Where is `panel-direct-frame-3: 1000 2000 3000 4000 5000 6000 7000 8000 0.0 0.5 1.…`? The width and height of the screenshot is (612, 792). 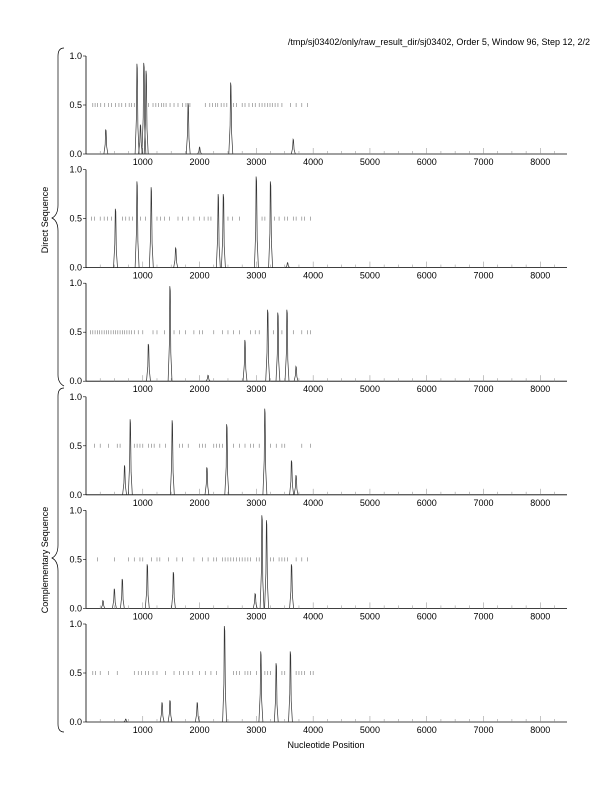 panel-direct-frame-3: 1000 2000 3000 4000 5000 6000 7000 8000 0.0 0.5 1.… is located at coordinates (318, 336).